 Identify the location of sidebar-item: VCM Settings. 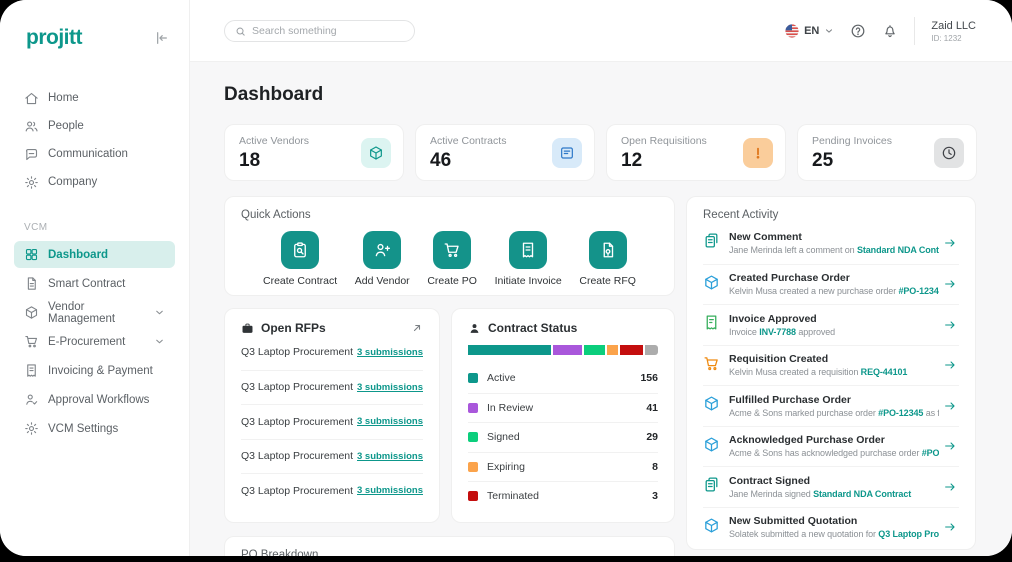
(94, 428).